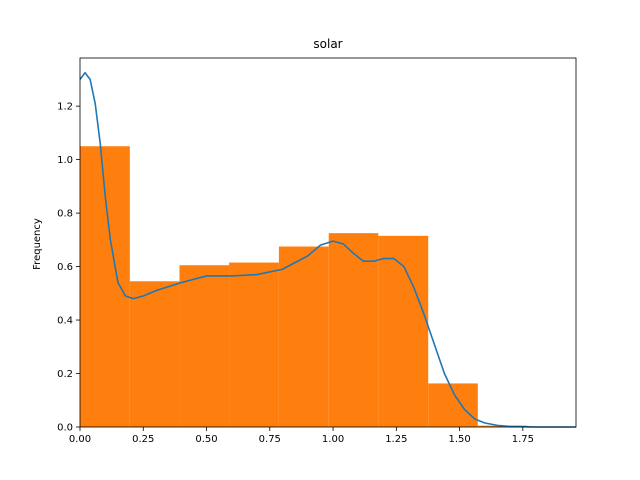 The height and width of the screenshot is (480, 640). What do you see at coordinates (270, 439) in the screenshot?
I see `x-tick-label-3: 0.75` at bounding box center [270, 439].